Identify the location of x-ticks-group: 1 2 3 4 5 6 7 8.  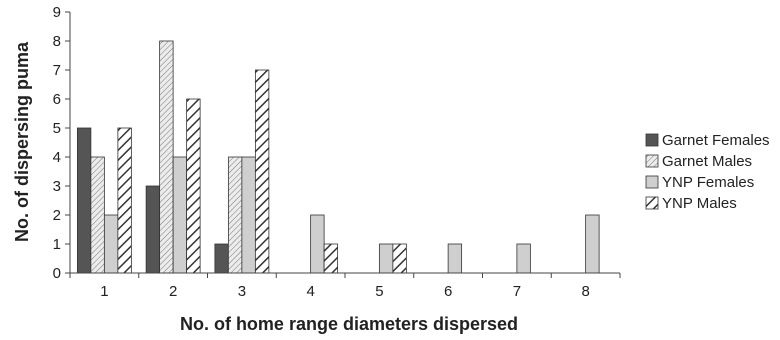
(345, 286).